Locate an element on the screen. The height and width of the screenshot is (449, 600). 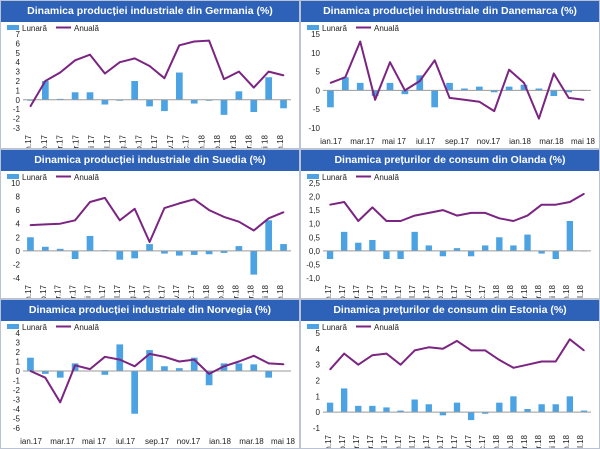
legend: Lunară Anuală is located at coordinates (53, 28).